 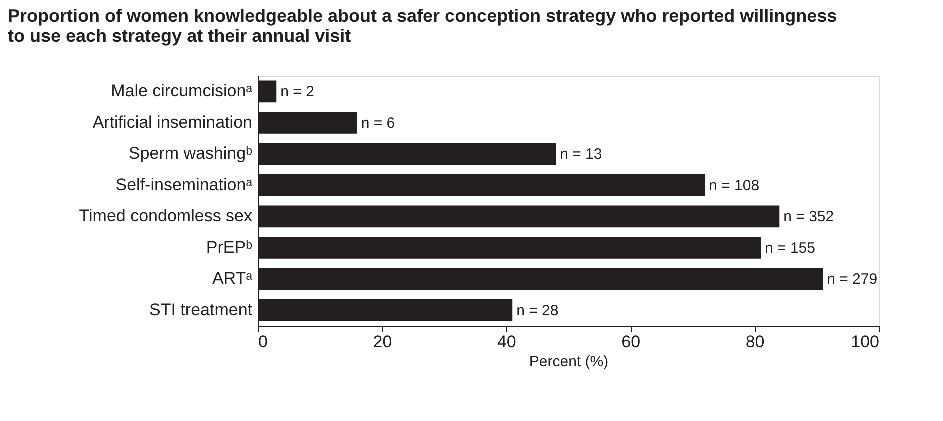 I want to click on y-tick-label: Male circumcisionᵃ, so click(x=182, y=91).